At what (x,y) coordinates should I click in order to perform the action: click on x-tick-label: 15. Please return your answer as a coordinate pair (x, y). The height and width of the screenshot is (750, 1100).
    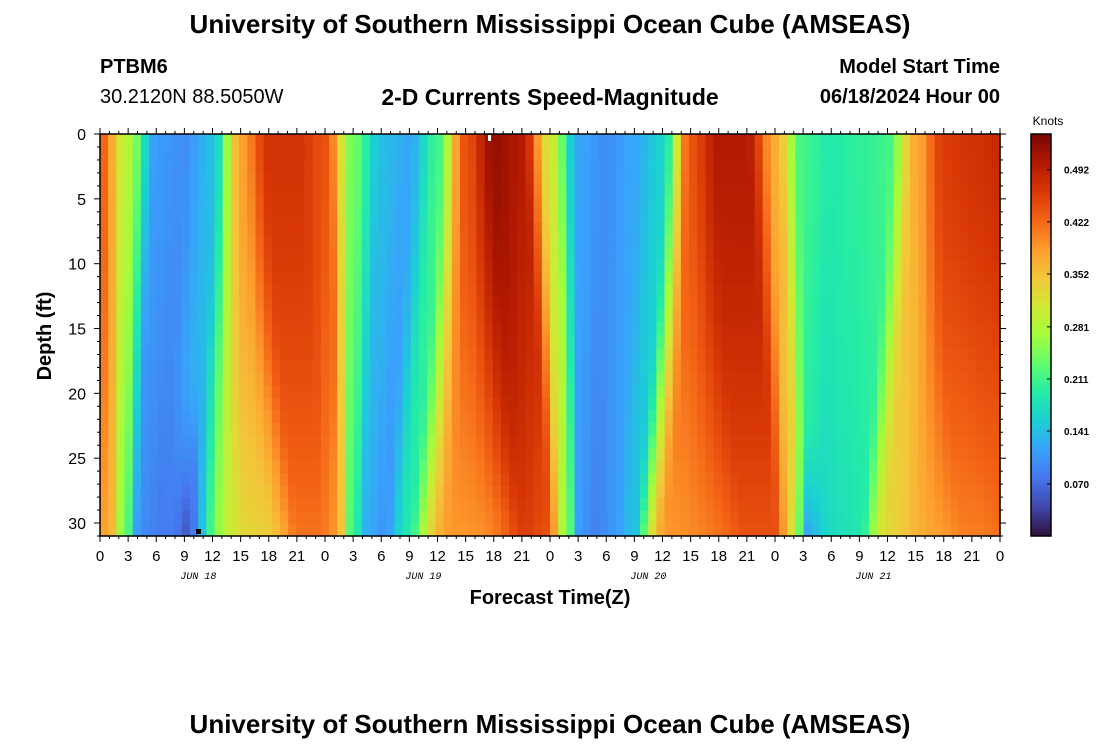
    Looking at the image, I should click on (915, 556).